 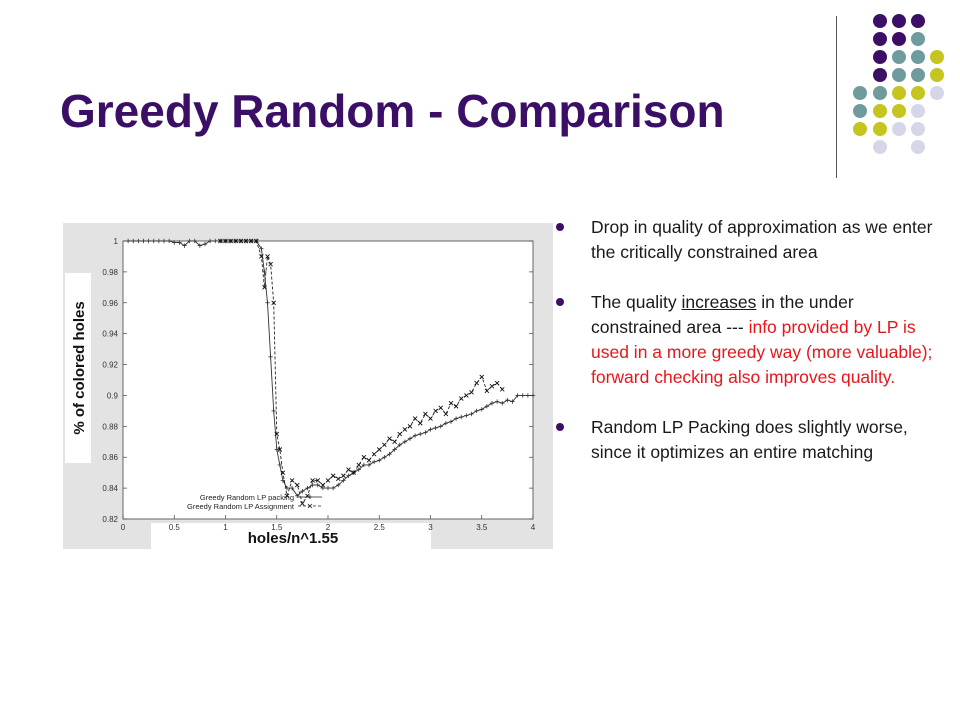 I want to click on y-tick-label: 0.9, so click(x=113, y=395).